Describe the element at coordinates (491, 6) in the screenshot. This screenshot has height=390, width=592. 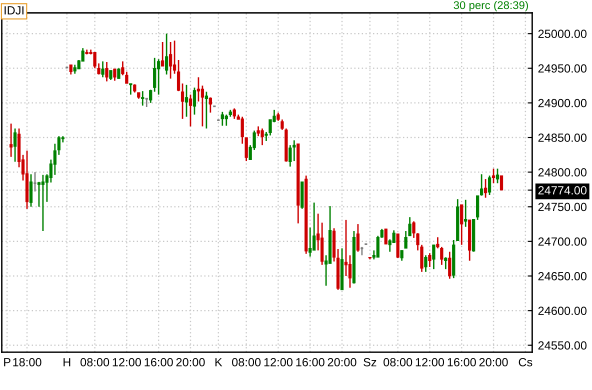
I see `chart-subtitle: 30 perc (28:39)` at that location.